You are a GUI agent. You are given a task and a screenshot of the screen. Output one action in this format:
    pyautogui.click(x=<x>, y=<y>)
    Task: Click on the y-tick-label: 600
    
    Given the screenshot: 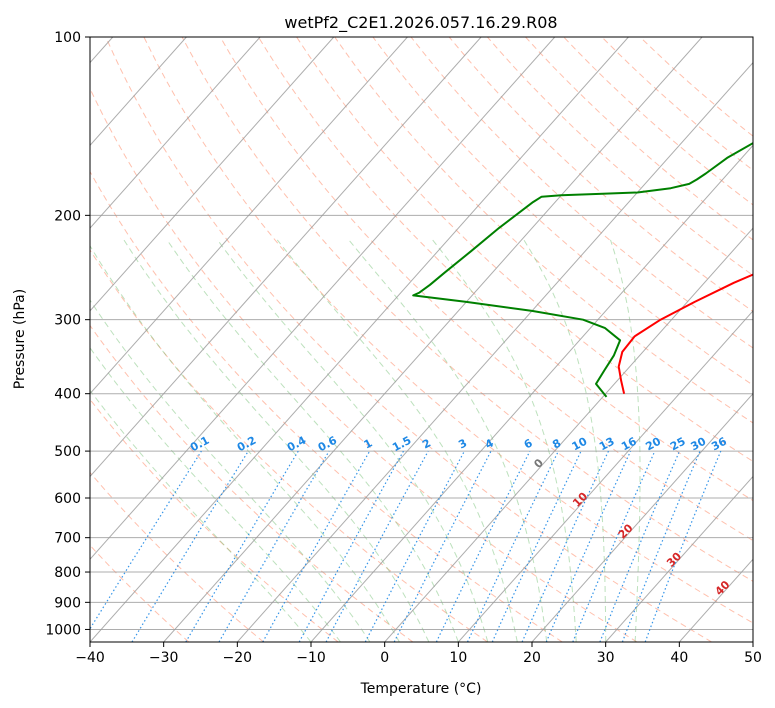 What is the action you would take?
    pyautogui.click(x=67, y=499)
    